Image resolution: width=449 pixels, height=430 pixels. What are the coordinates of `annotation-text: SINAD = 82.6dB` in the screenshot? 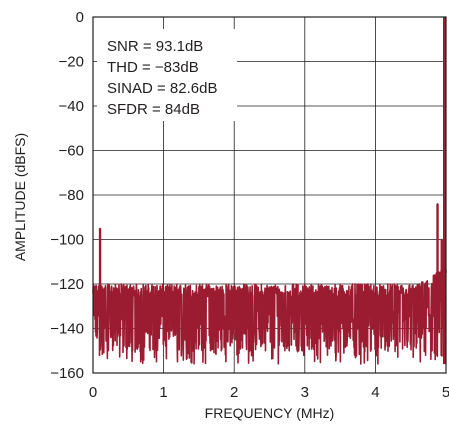 It's located at (162, 88).